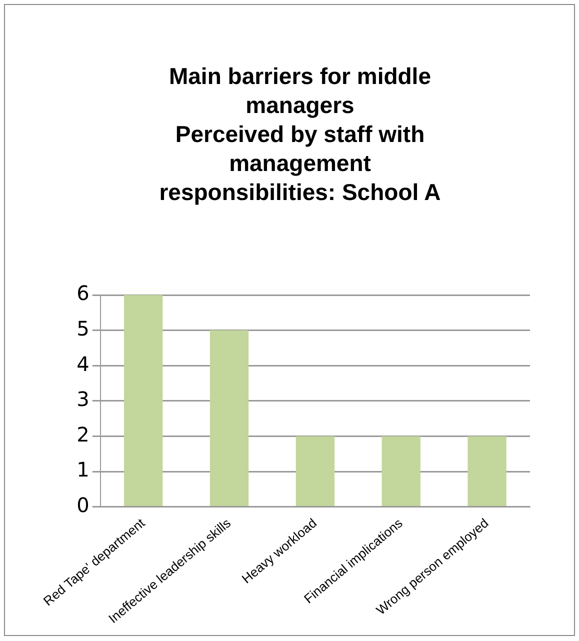 The width and height of the screenshot is (579, 641). What do you see at coordinates (83, 505) in the screenshot?
I see `y-tick-label: 0` at bounding box center [83, 505].